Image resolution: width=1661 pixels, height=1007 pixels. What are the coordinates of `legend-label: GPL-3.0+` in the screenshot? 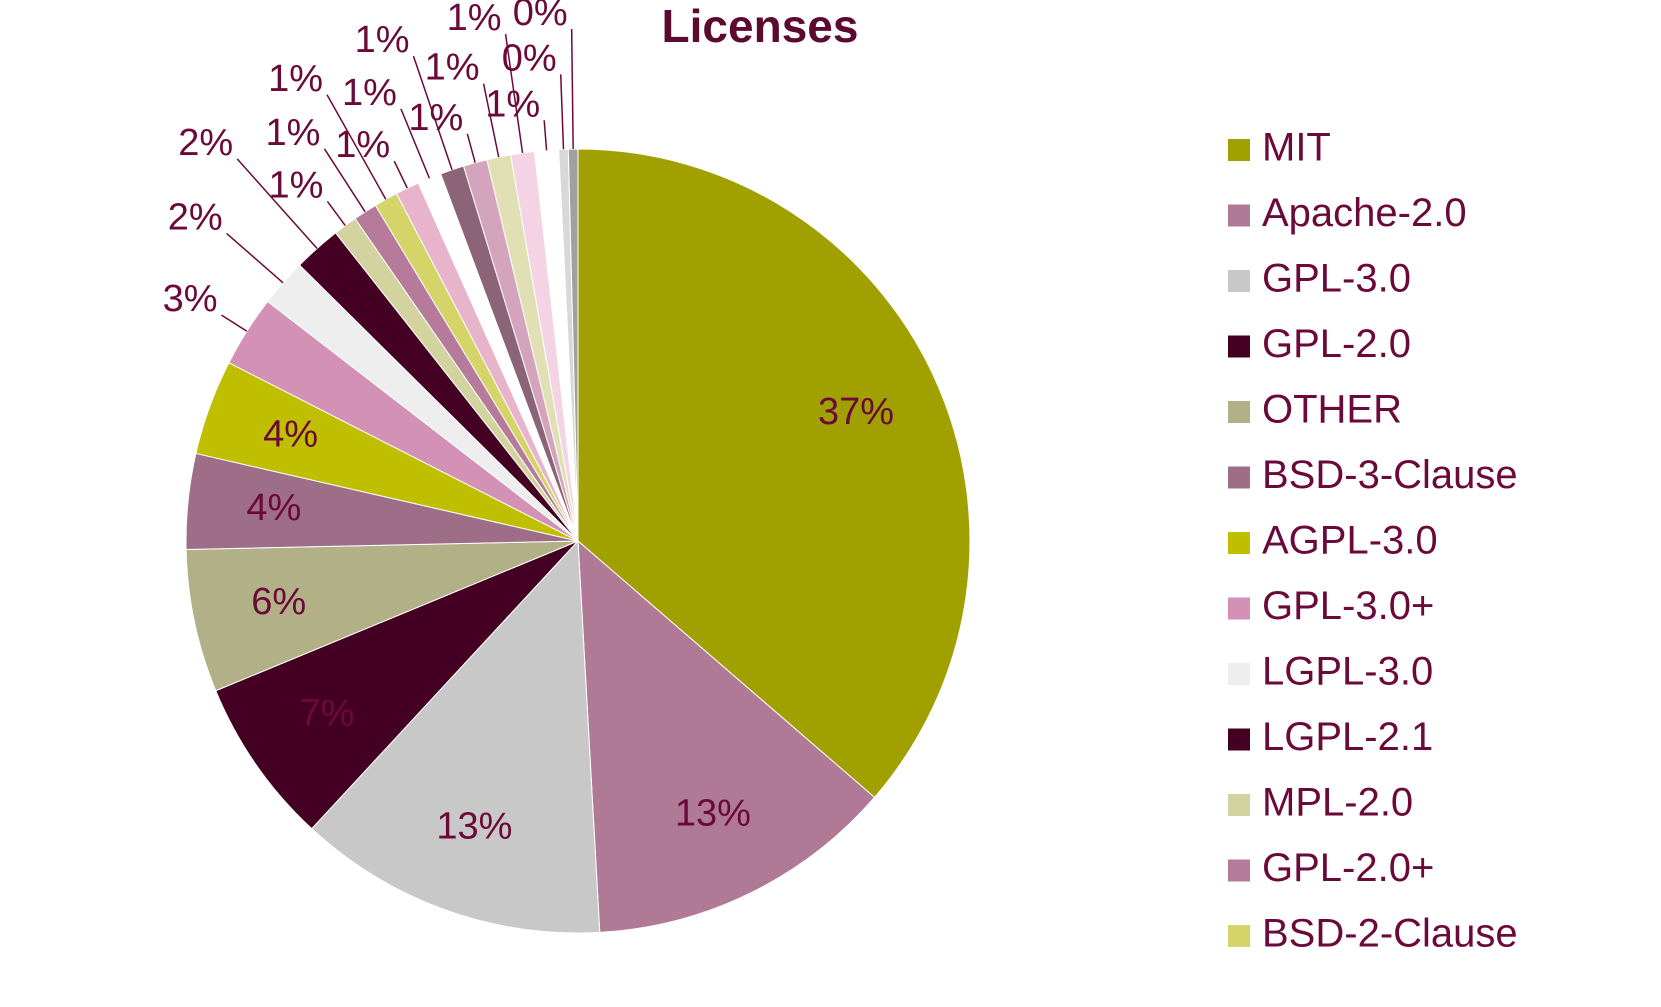 It's located at (1348, 606).